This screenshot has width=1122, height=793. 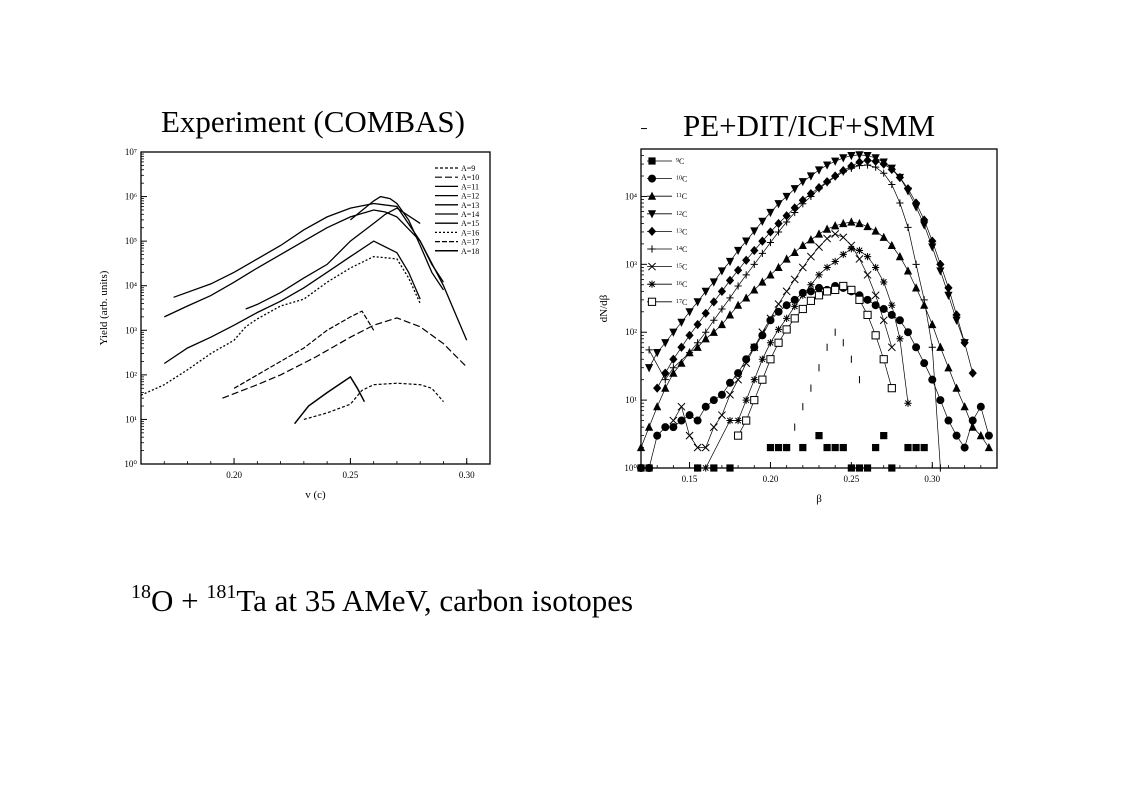 What do you see at coordinates (234, 475) in the screenshot?
I see `x-tick-label: 0.20` at bounding box center [234, 475].